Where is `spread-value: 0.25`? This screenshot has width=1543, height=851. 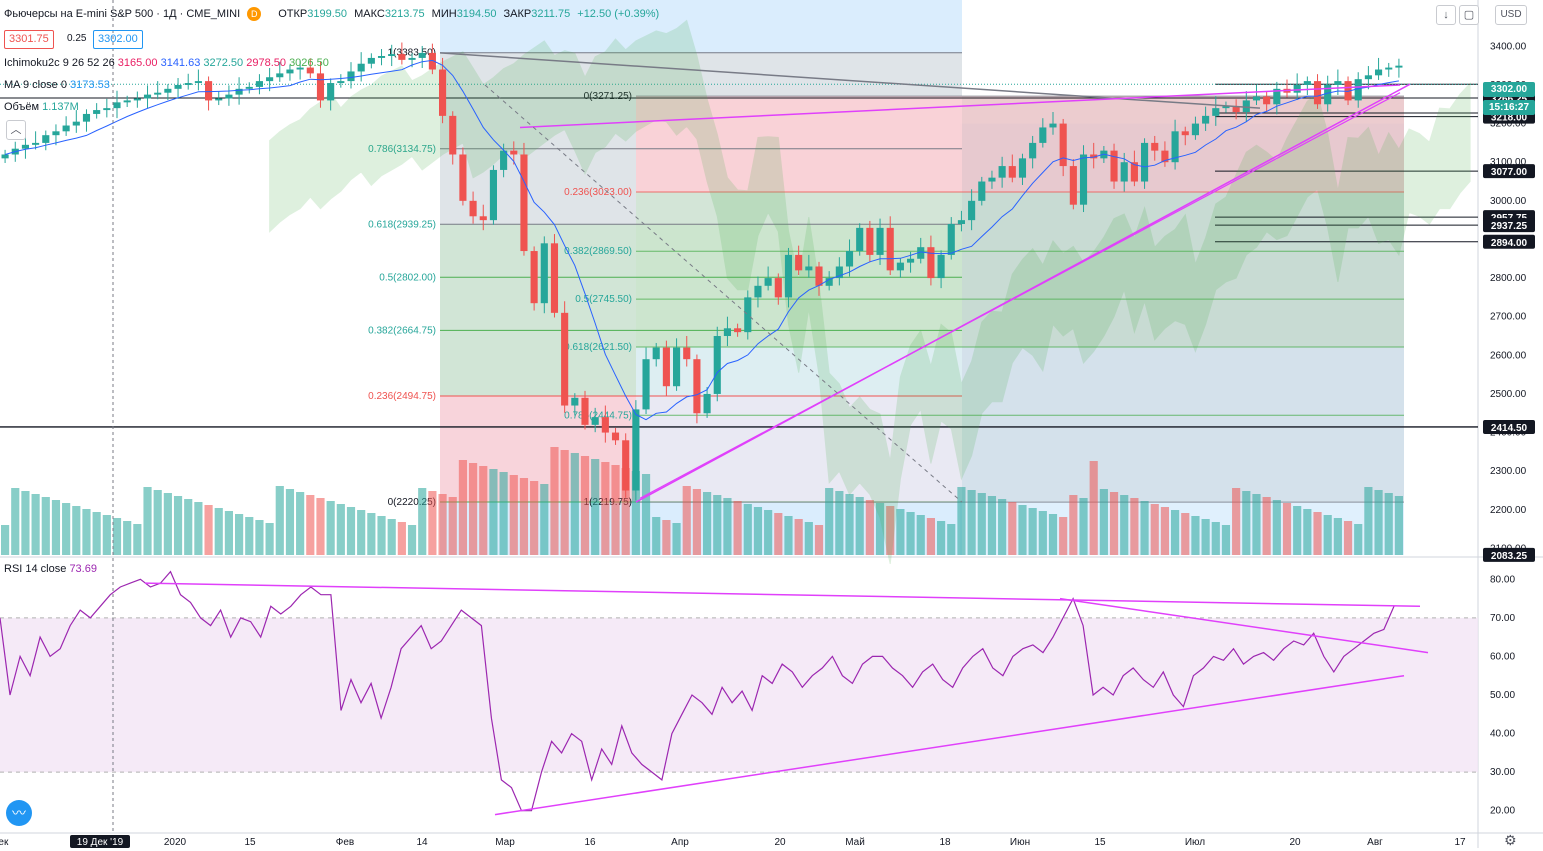
spread-value: 0.25 is located at coordinates (77, 38).